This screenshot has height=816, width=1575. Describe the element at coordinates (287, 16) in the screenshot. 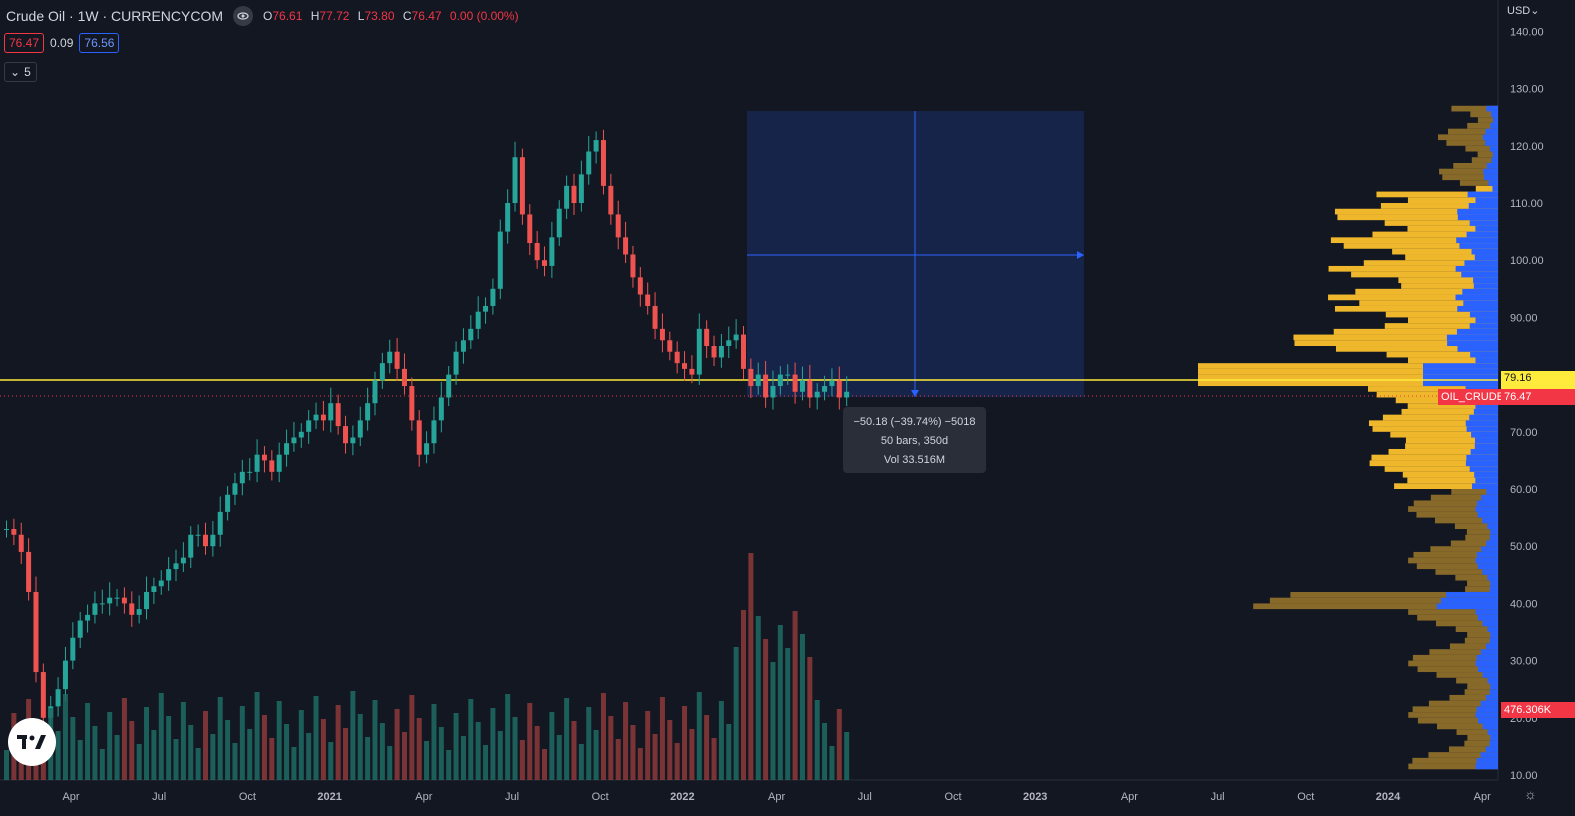

I see `open-value: 76.61` at that location.